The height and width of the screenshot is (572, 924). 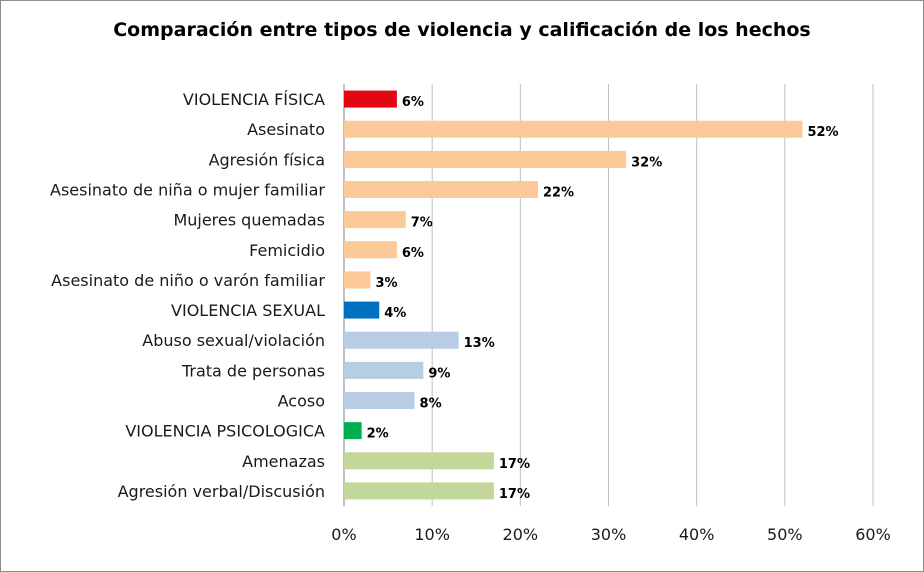 What do you see at coordinates (479, 343) in the screenshot?
I see `data-label: 13%` at bounding box center [479, 343].